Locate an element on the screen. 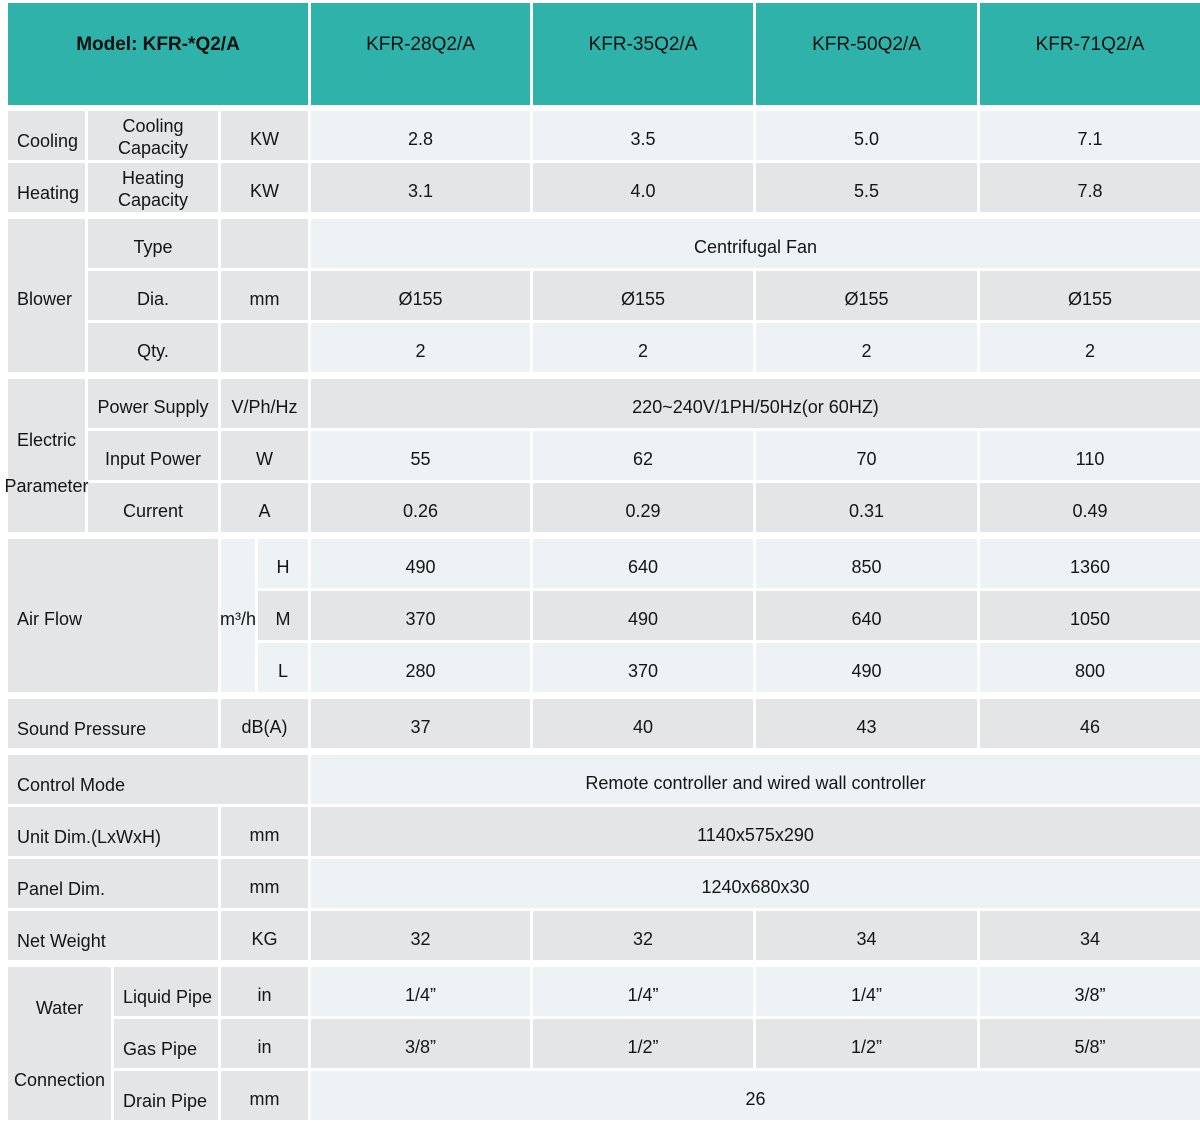 The width and height of the screenshot is (1200, 1123). value-cell: 0.31 is located at coordinates (866, 507).